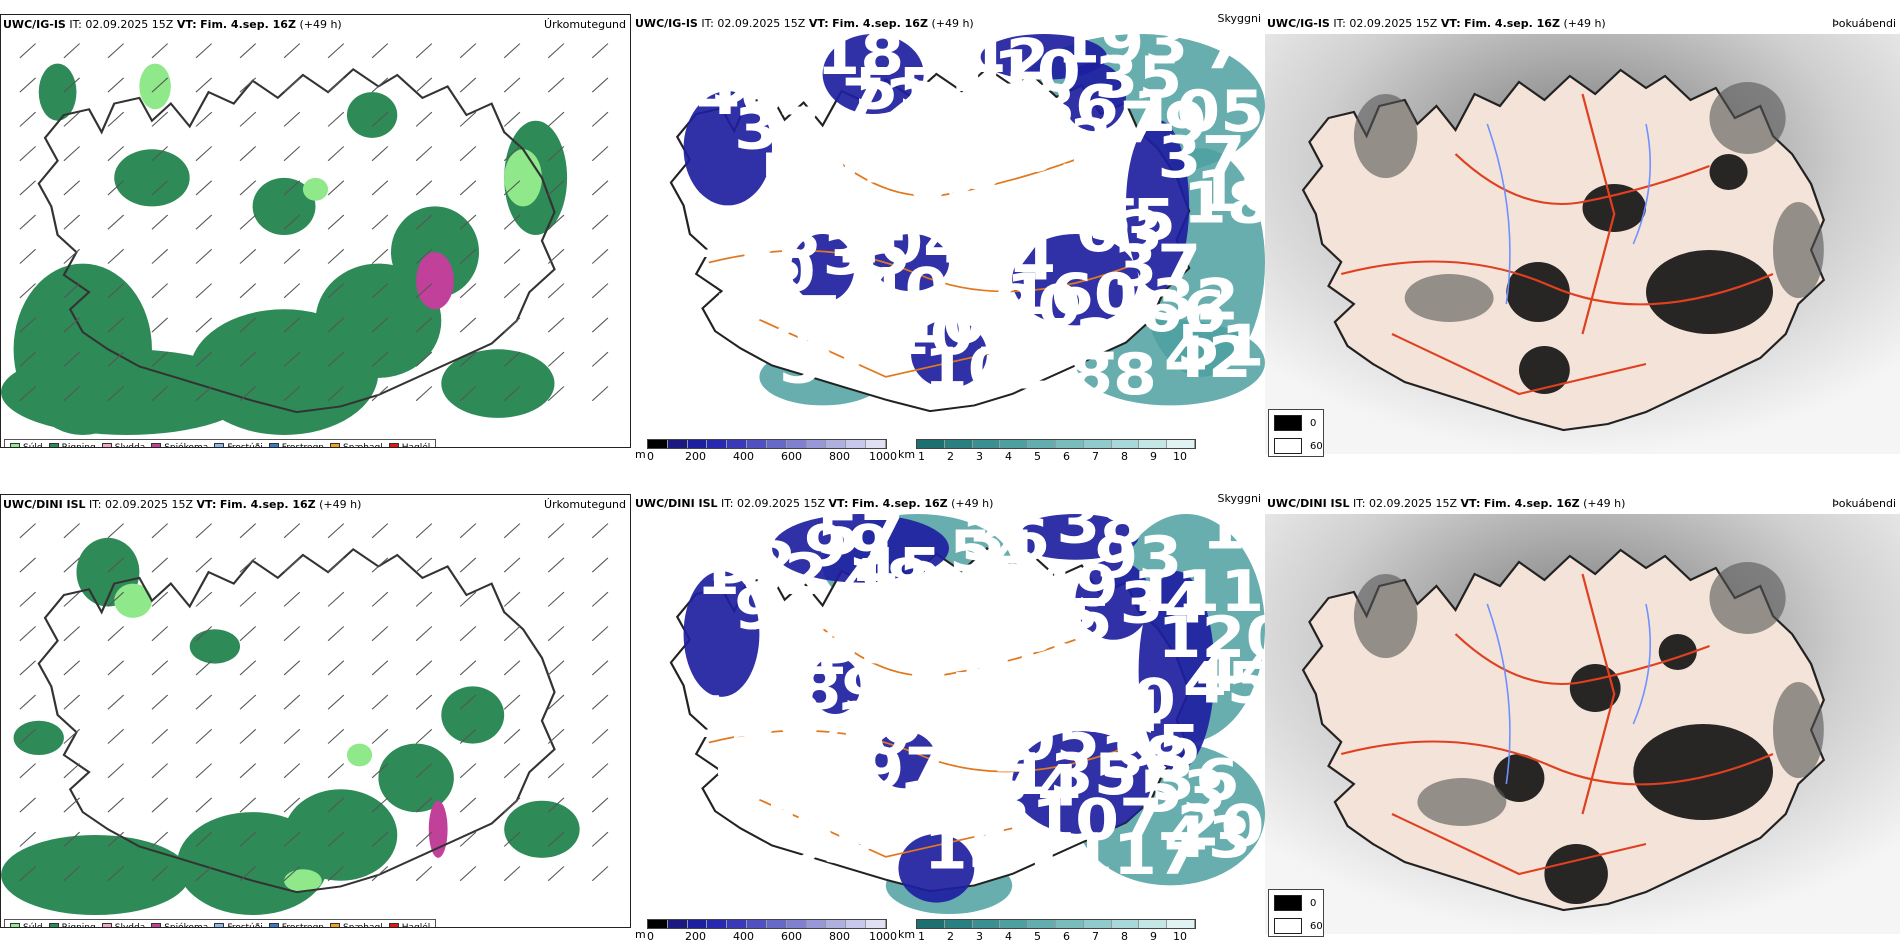  I want to click on high-fog-index-area, so click(1614, 208).